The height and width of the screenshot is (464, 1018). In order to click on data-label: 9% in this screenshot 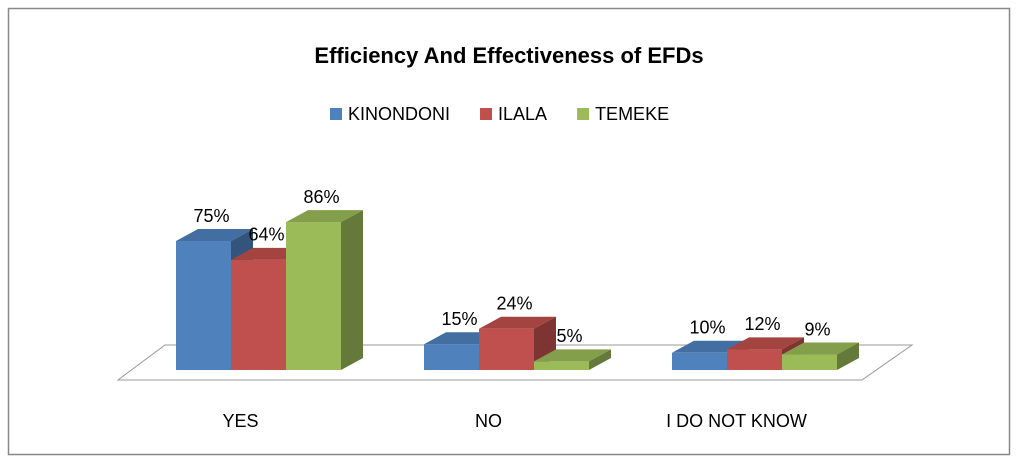, I will do `click(817, 329)`.